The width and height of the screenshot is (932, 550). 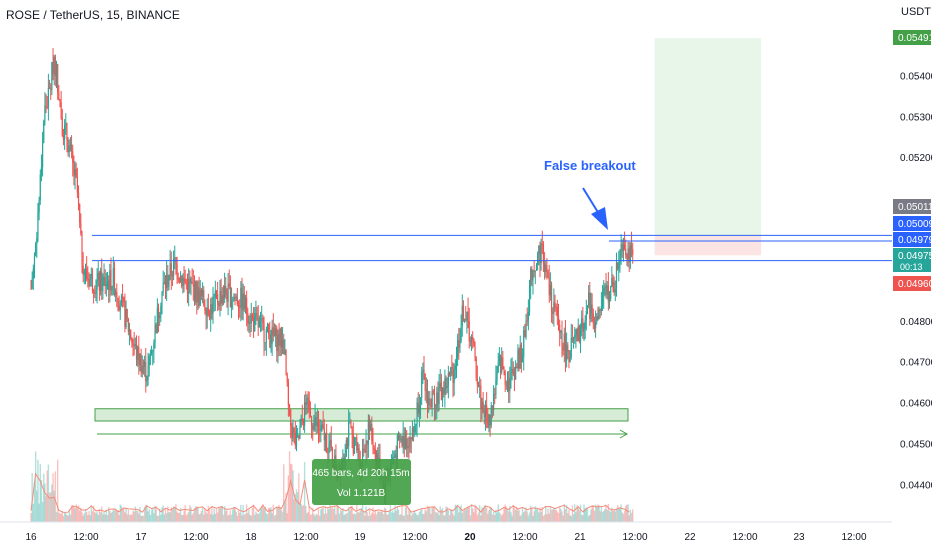 What do you see at coordinates (912, 37) in the screenshot?
I see `price-badge-target` at bounding box center [912, 37].